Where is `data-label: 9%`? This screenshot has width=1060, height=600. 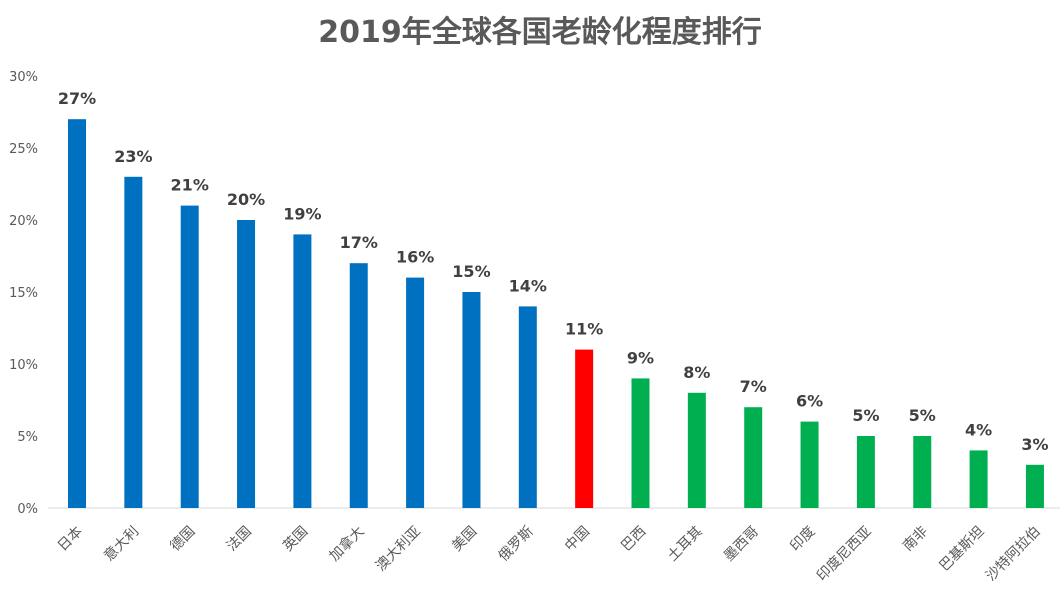 data-label: 9% is located at coordinates (640, 357).